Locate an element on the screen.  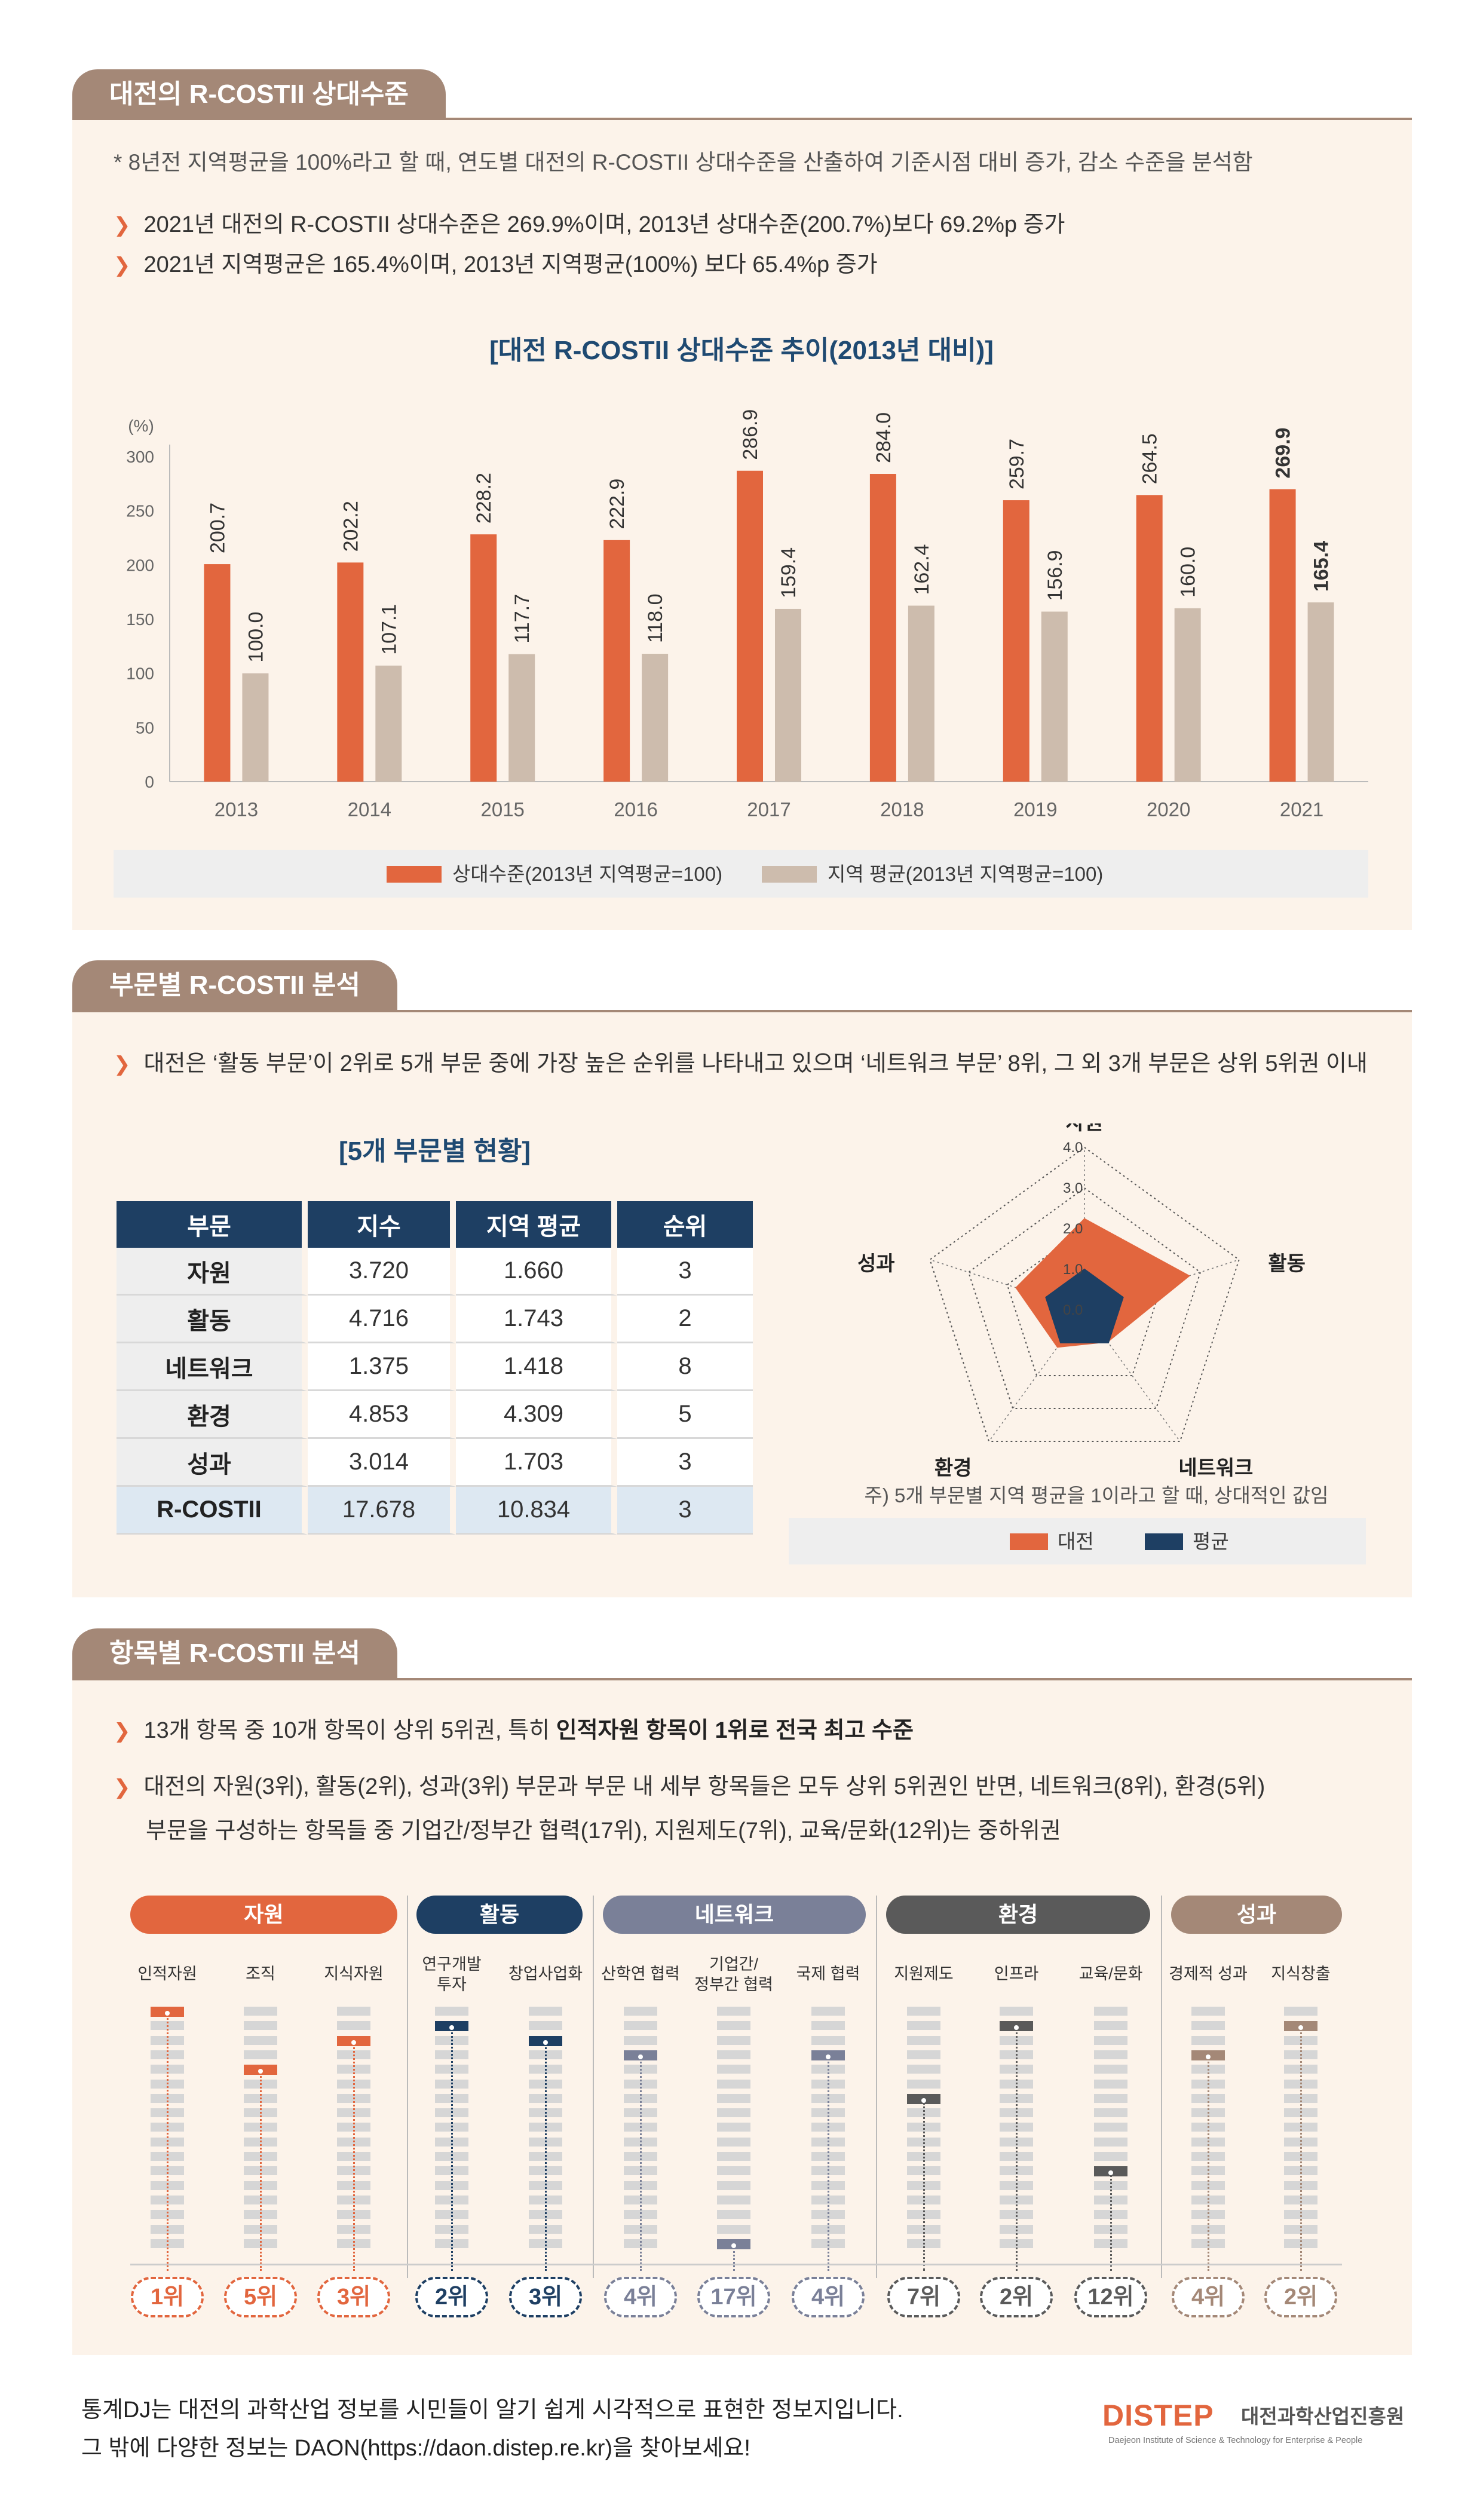
radar-tick-label: 3.0 is located at coordinates (1073, 1188).